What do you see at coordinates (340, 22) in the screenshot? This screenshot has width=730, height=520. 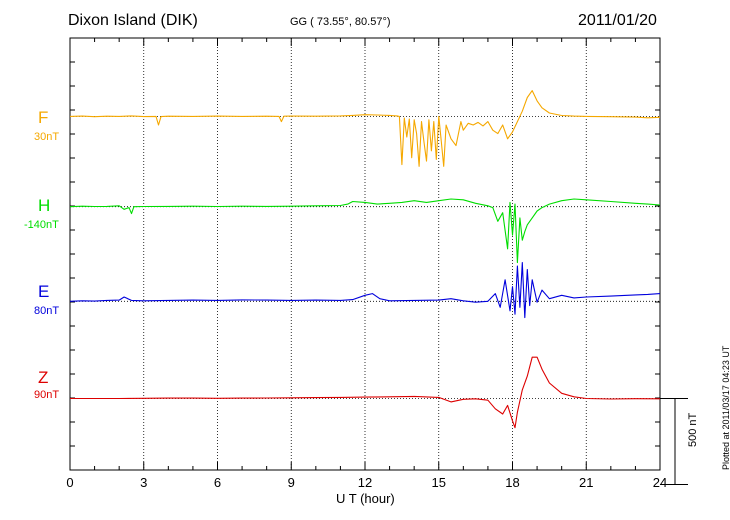 I see `station-coordinates: GG ( 73.55°, 80.57°)` at bounding box center [340, 22].